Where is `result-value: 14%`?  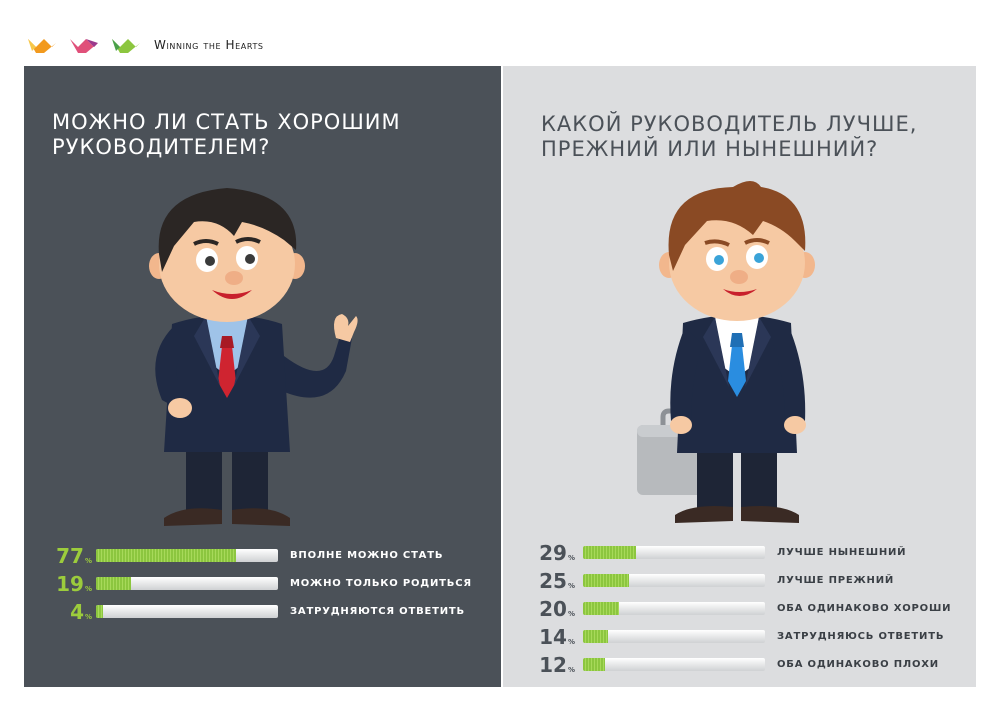 result-value: 14% is located at coordinates (557, 637).